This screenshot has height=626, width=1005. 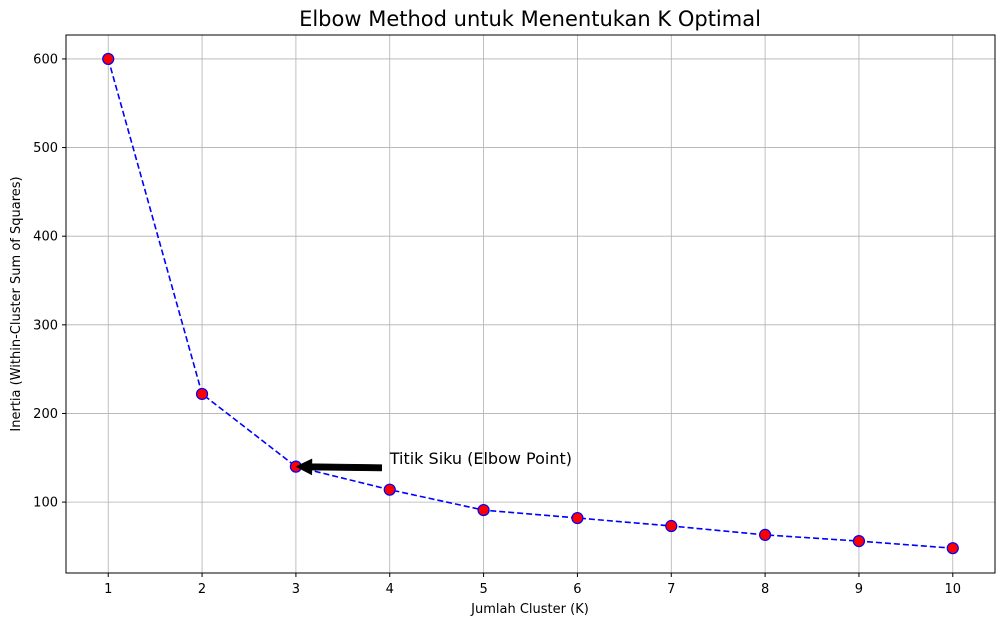 What do you see at coordinates (765, 589) in the screenshot?
I see `x-tick-label: 8` at bounding box center [765, 589].